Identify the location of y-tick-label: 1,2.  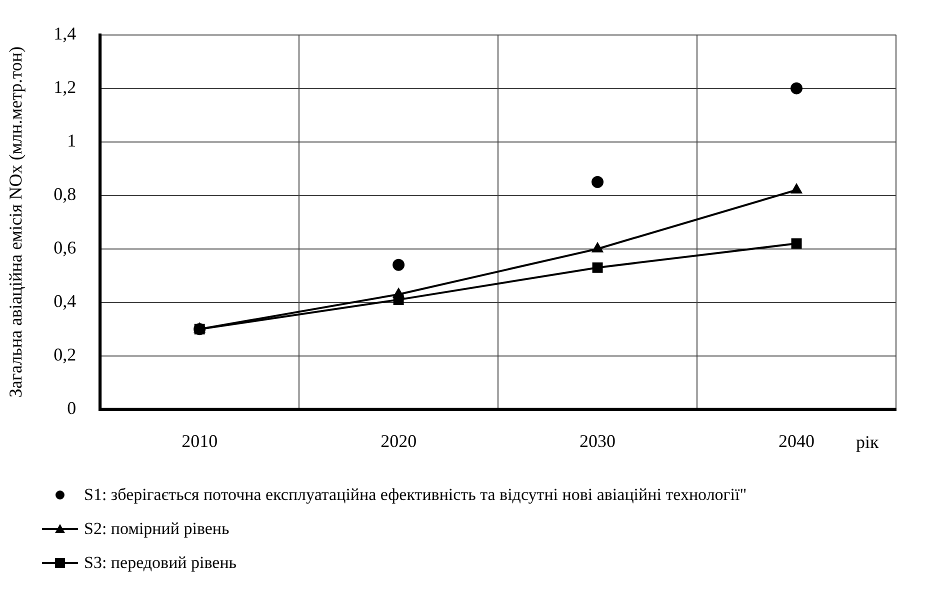
(65, 87).